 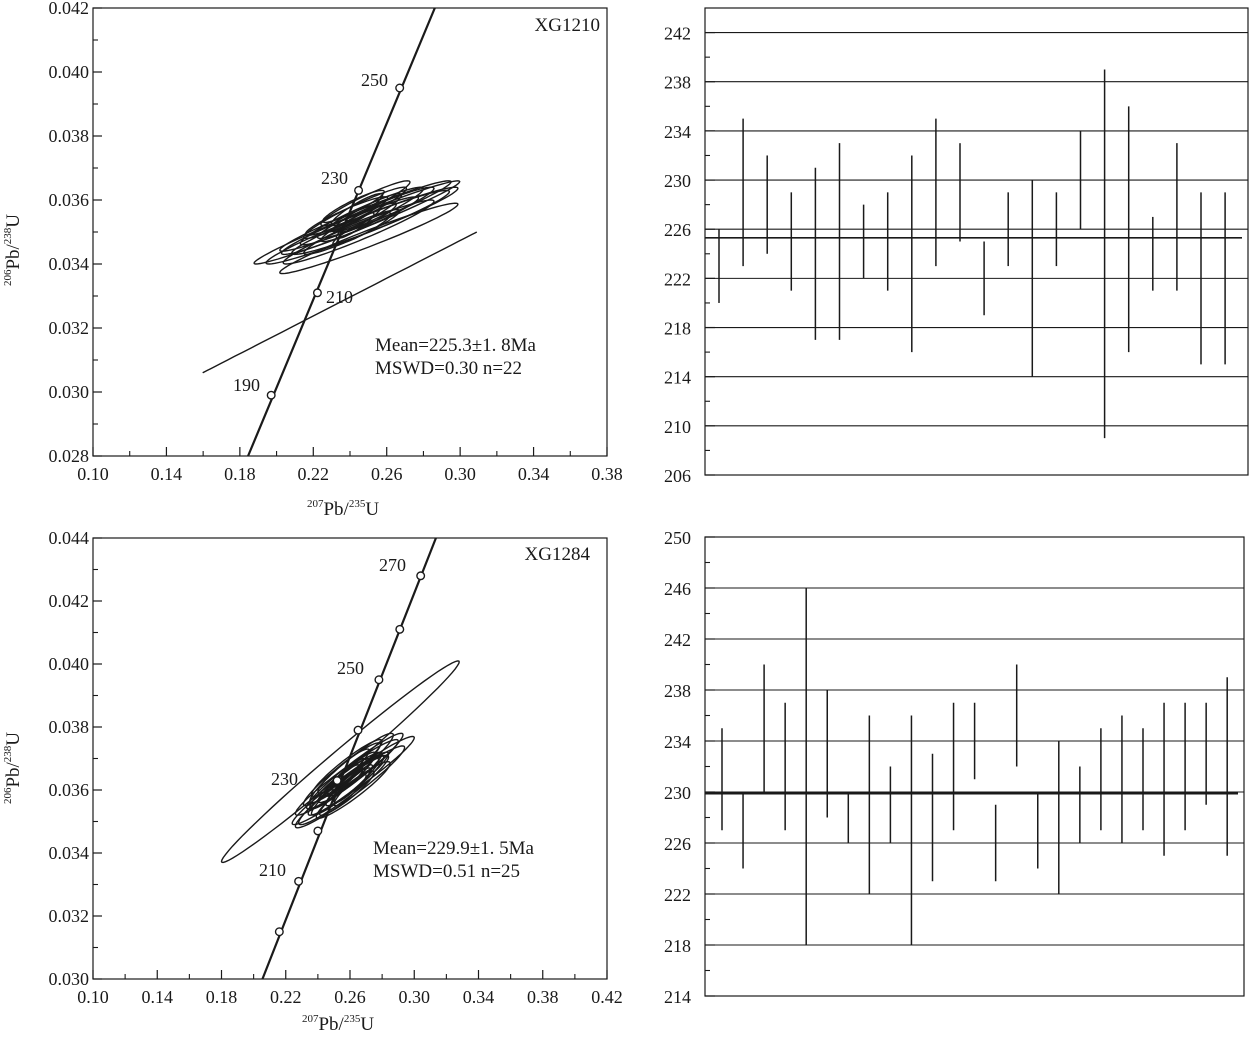 I want to click on concordia-age-label-250: 250, so click(x=374, y=80).